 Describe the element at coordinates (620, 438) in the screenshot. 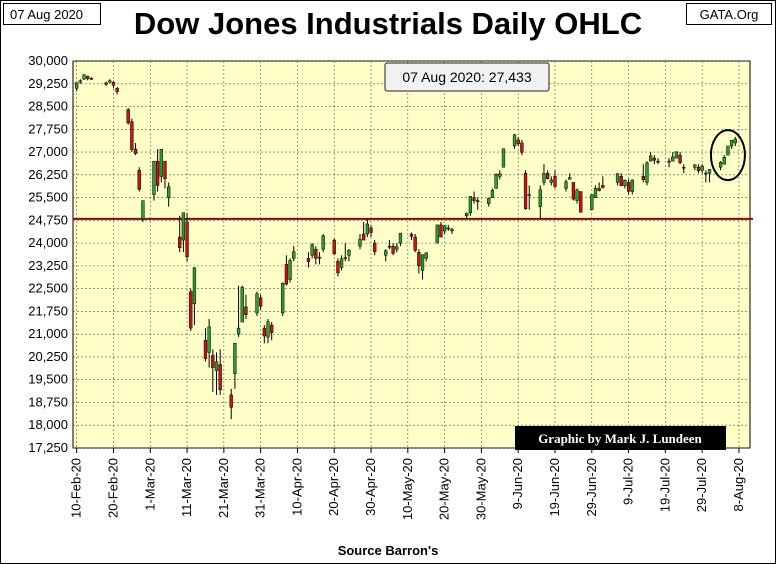

I see `credit-box: Graphic by Mark J. Lundeen` at that location.